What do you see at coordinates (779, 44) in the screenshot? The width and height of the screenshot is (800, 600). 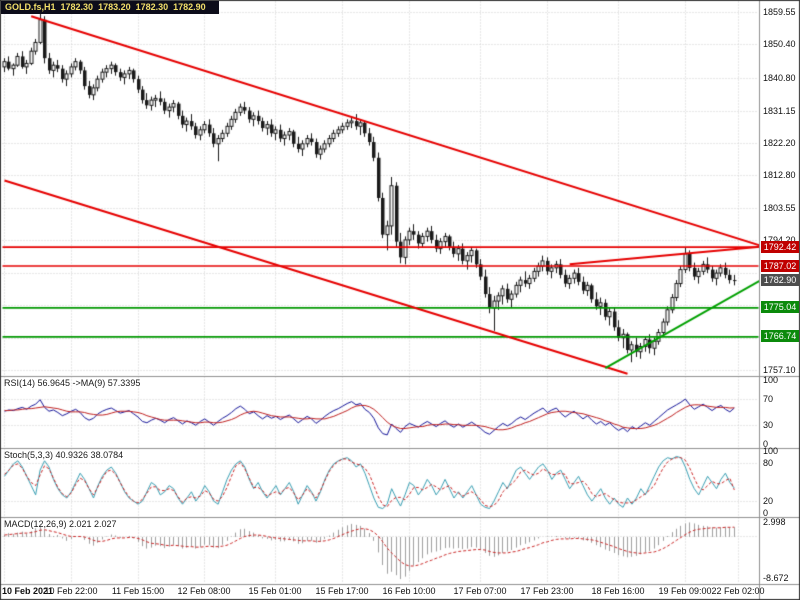 I see `price-axis-label: 1850.40` at bounding box center [779, 44].